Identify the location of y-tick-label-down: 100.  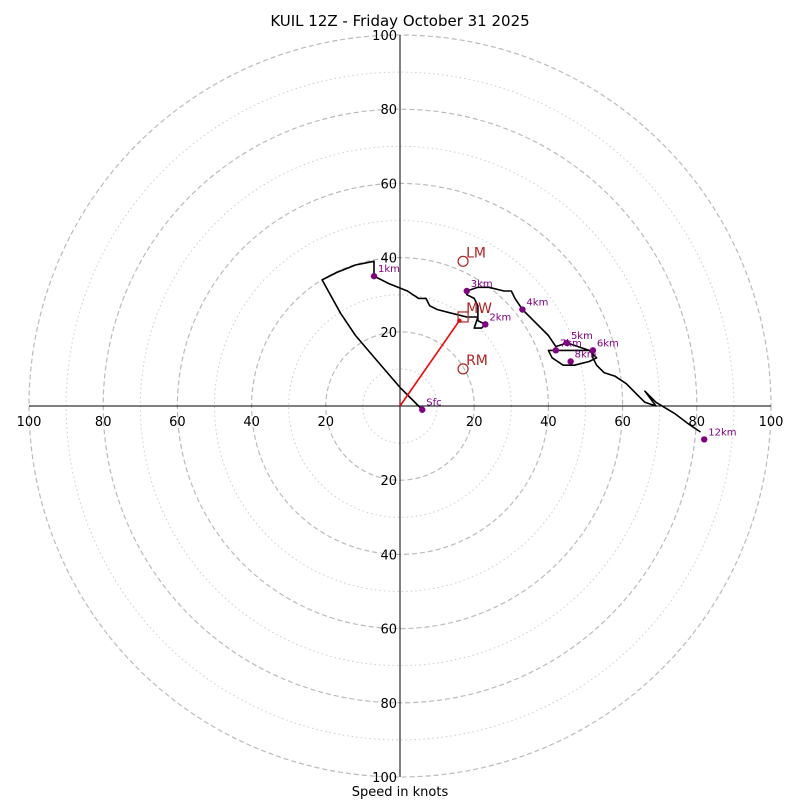
(384, 778).